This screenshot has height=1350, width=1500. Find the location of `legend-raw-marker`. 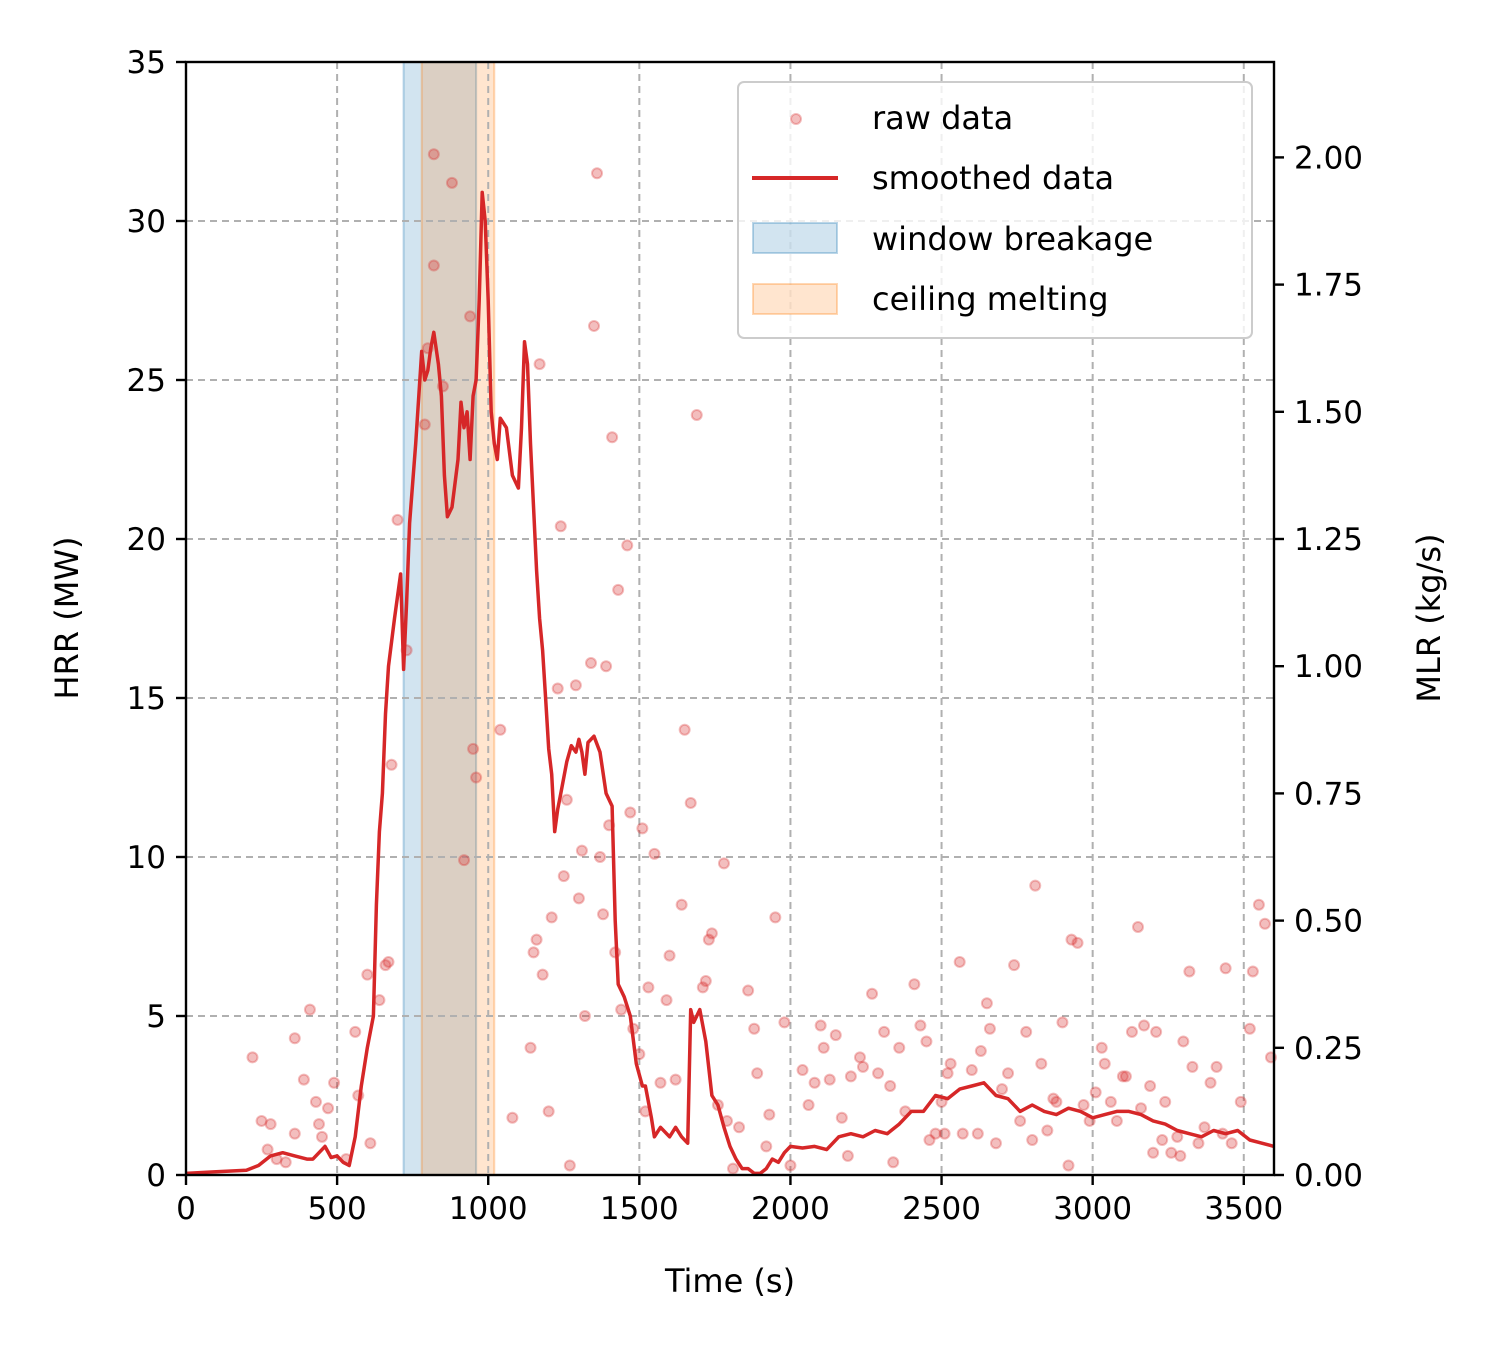

legend-raw-marker is located at coordinates (796, 119).